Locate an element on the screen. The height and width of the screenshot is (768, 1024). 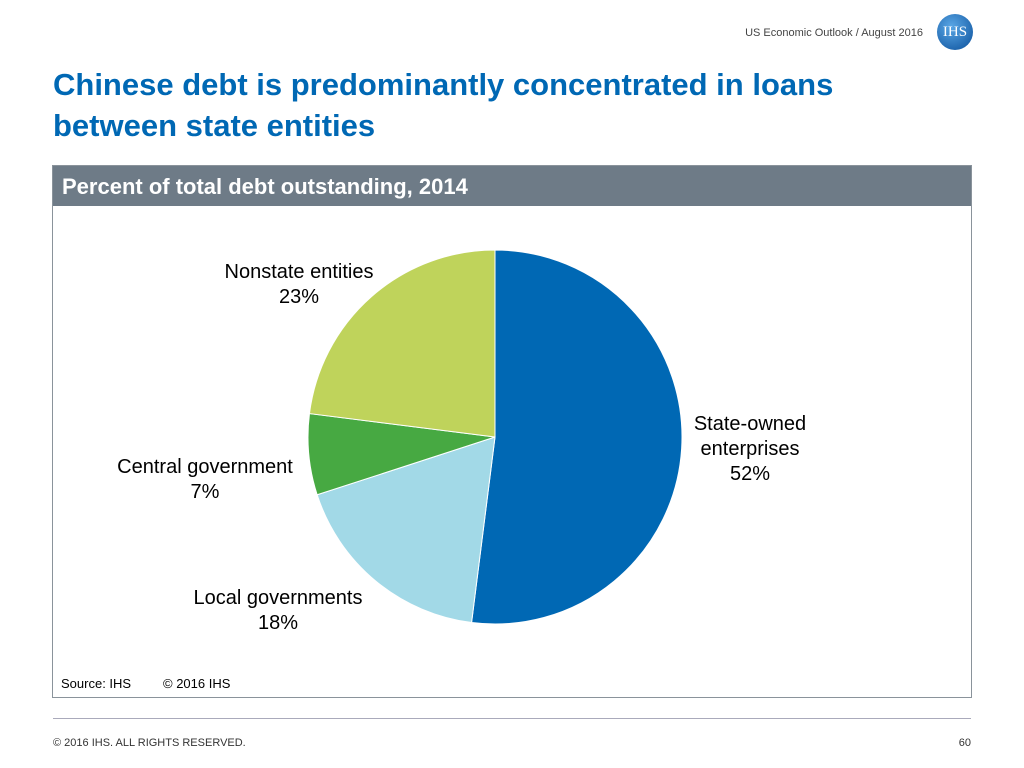
slice-label: Local governments is located at coordinates (278, 598).